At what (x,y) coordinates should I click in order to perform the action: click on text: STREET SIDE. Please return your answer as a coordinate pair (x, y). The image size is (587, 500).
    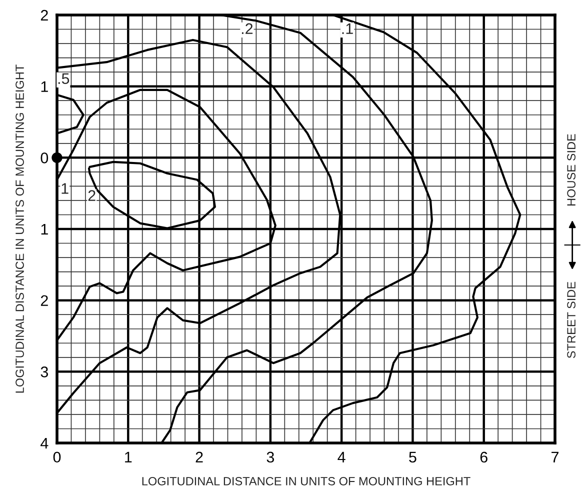
    Looking at the image, I should click on (571, 320).